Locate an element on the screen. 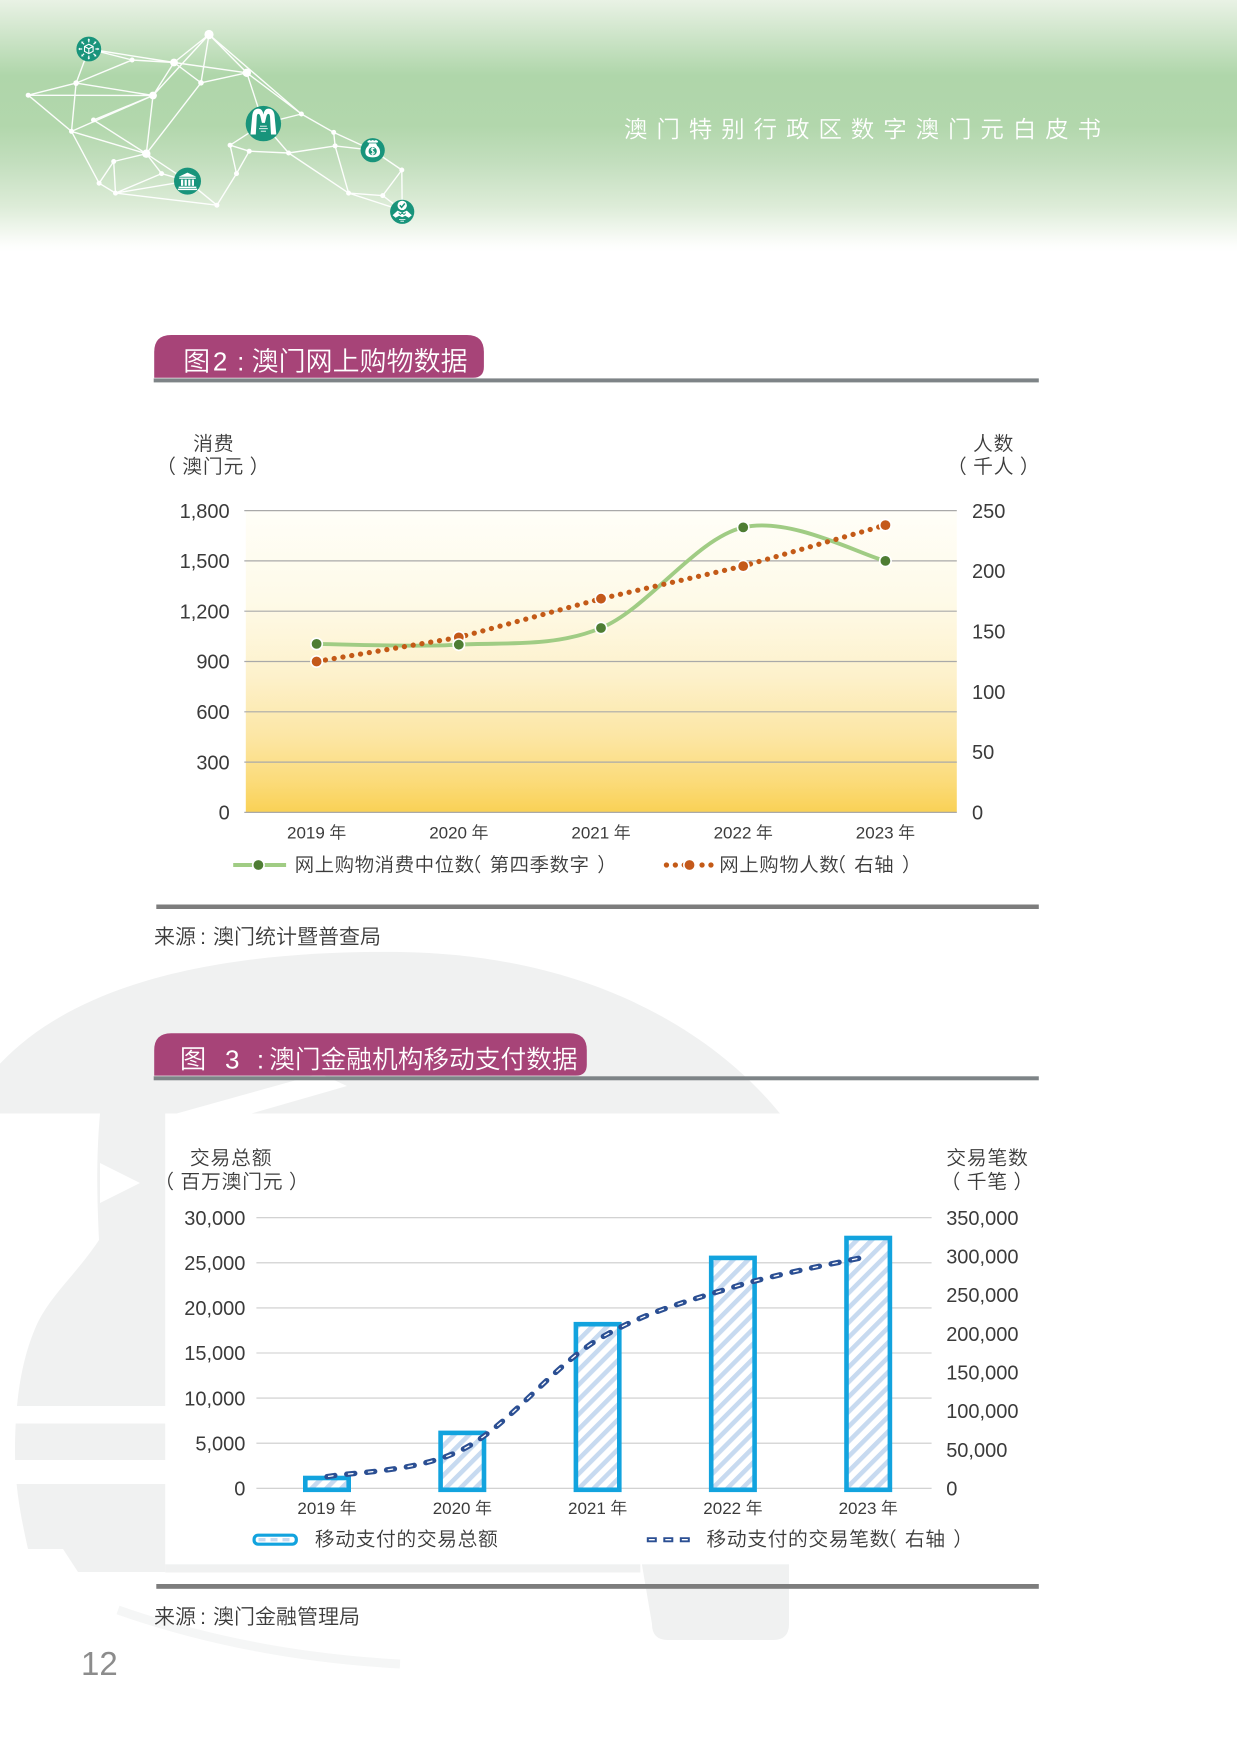 The image size is (1240, 1754). svg-text: 300,000 is located at coordinates (982, 1257).